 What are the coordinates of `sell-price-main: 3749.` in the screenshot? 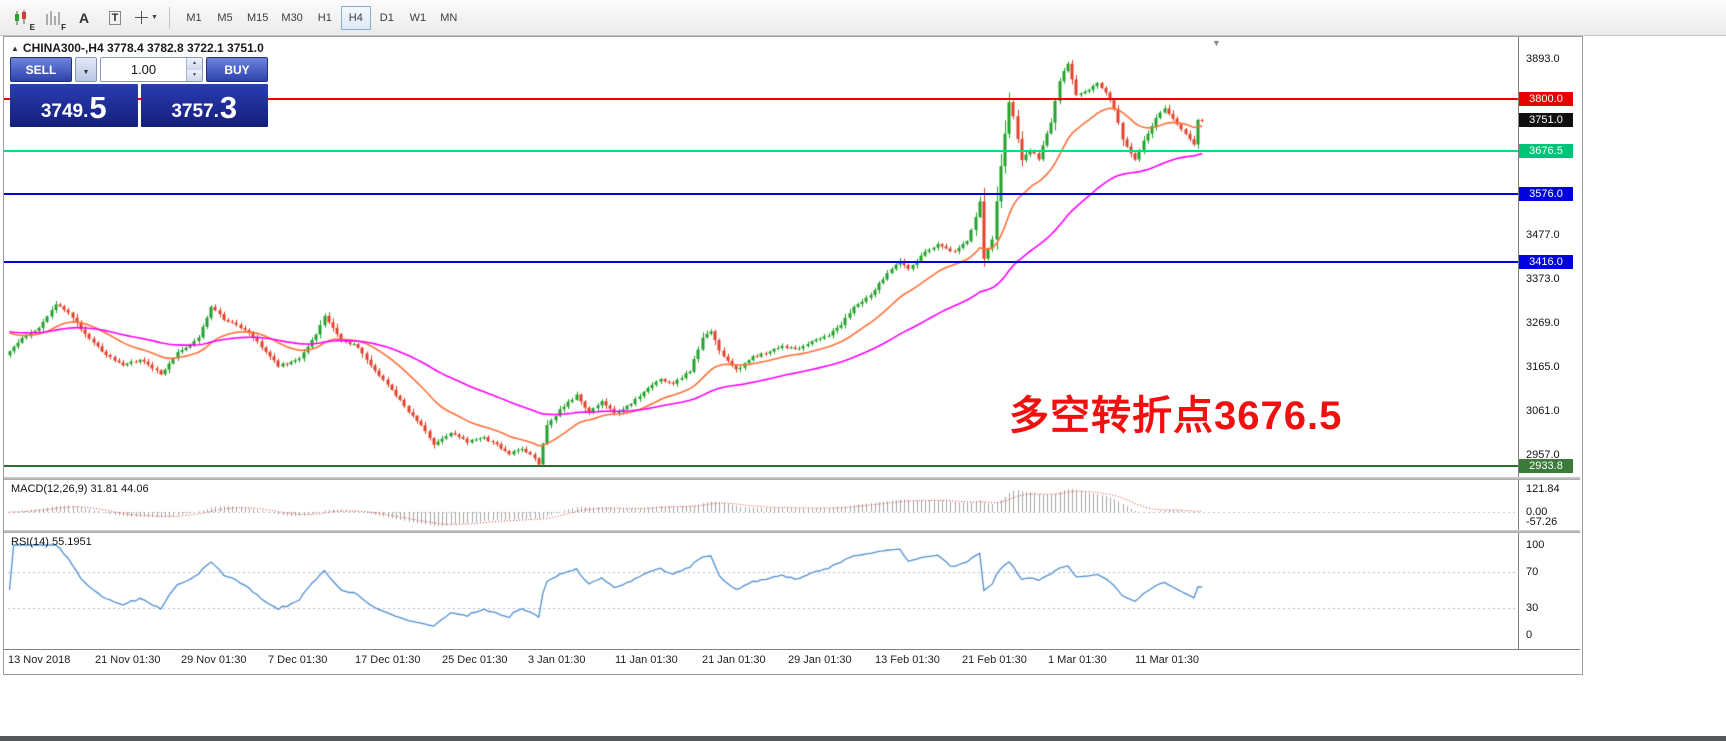 It's located at (64, 111).